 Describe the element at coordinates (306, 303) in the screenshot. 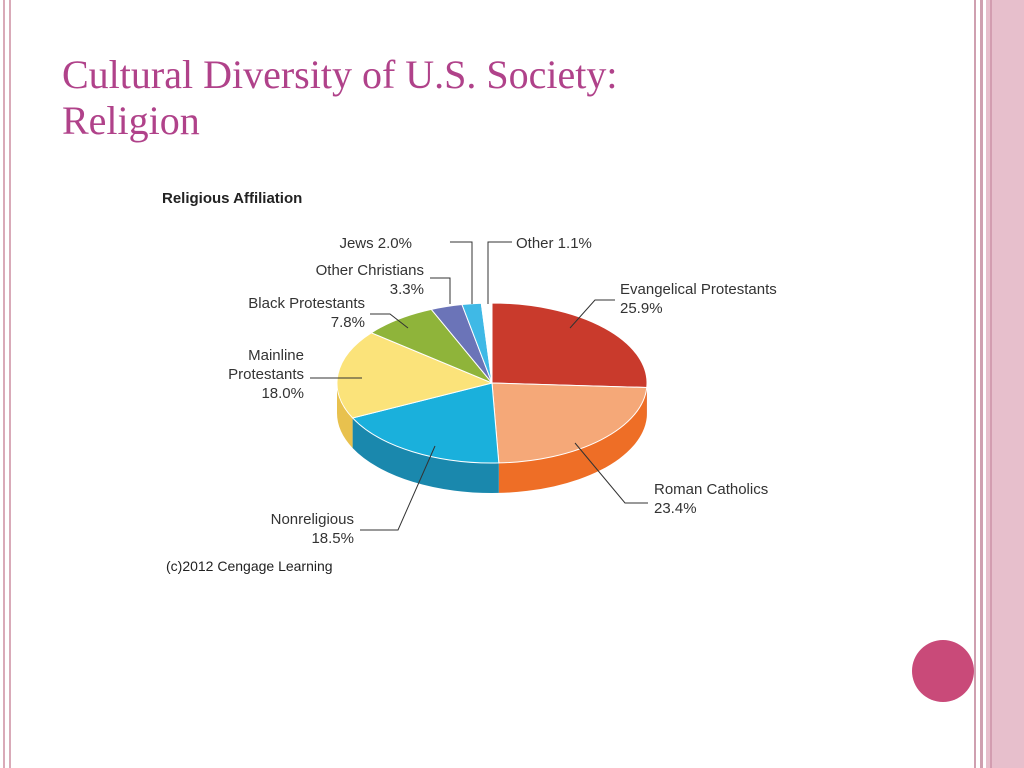

I see `slice-label-black-protestants: Black Protestants` at that location.